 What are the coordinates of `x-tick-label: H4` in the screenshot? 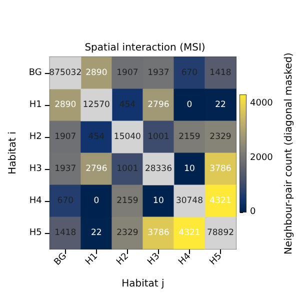 It's located at (185, 259).